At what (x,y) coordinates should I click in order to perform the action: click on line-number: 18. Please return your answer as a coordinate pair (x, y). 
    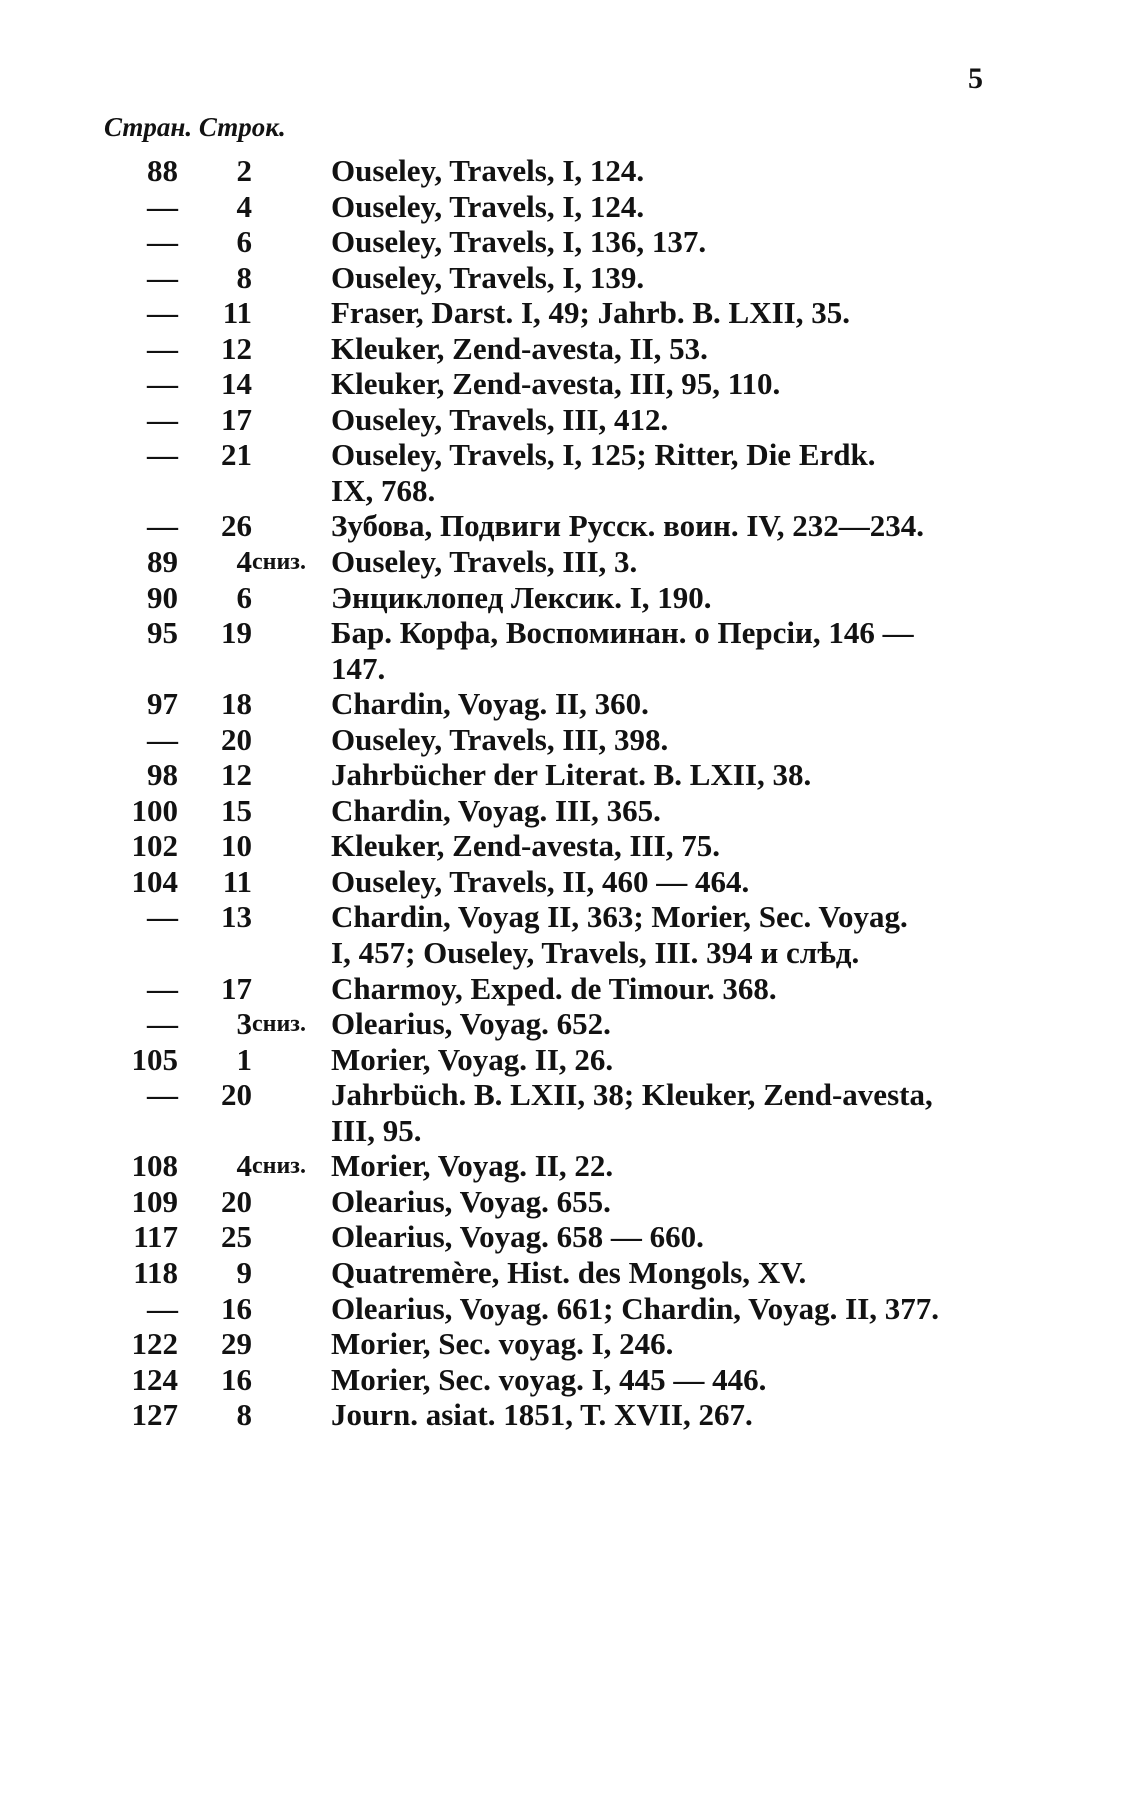
    Looking at the image, I should click on (236, 704).